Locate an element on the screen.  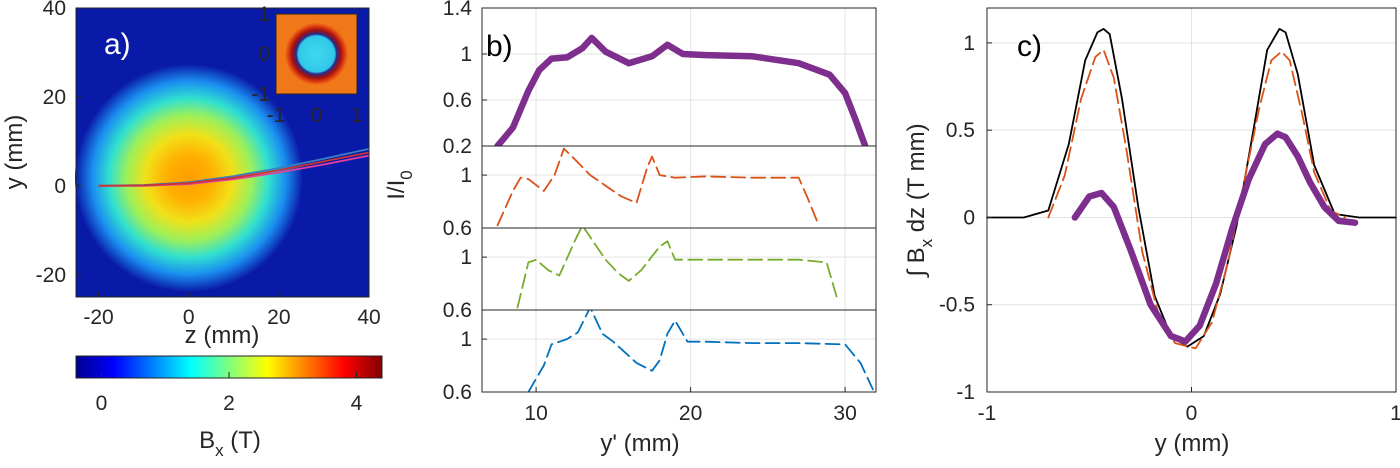
inset-x-tick-label: -1 is located at coordinates (276, 115).